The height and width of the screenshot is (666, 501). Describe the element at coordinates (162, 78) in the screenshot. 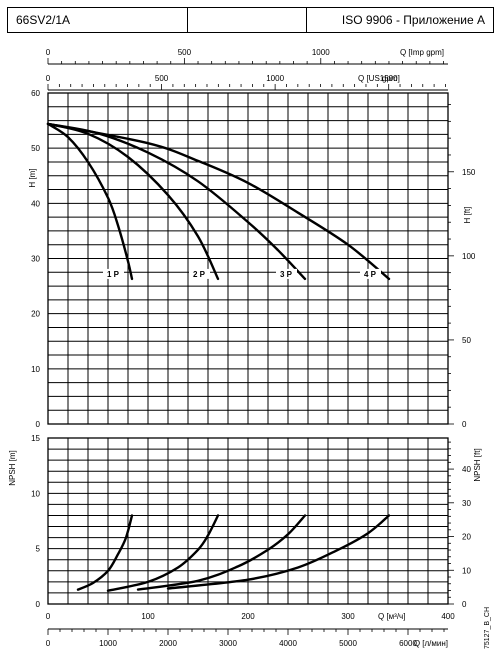

I see `us-tick-label: 500` at that location.